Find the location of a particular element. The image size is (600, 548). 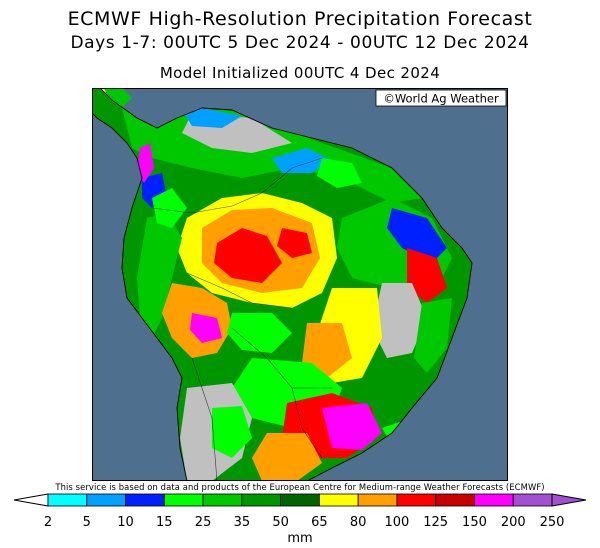

scale-tick-label: 65 is located at coordinates (319, 522).